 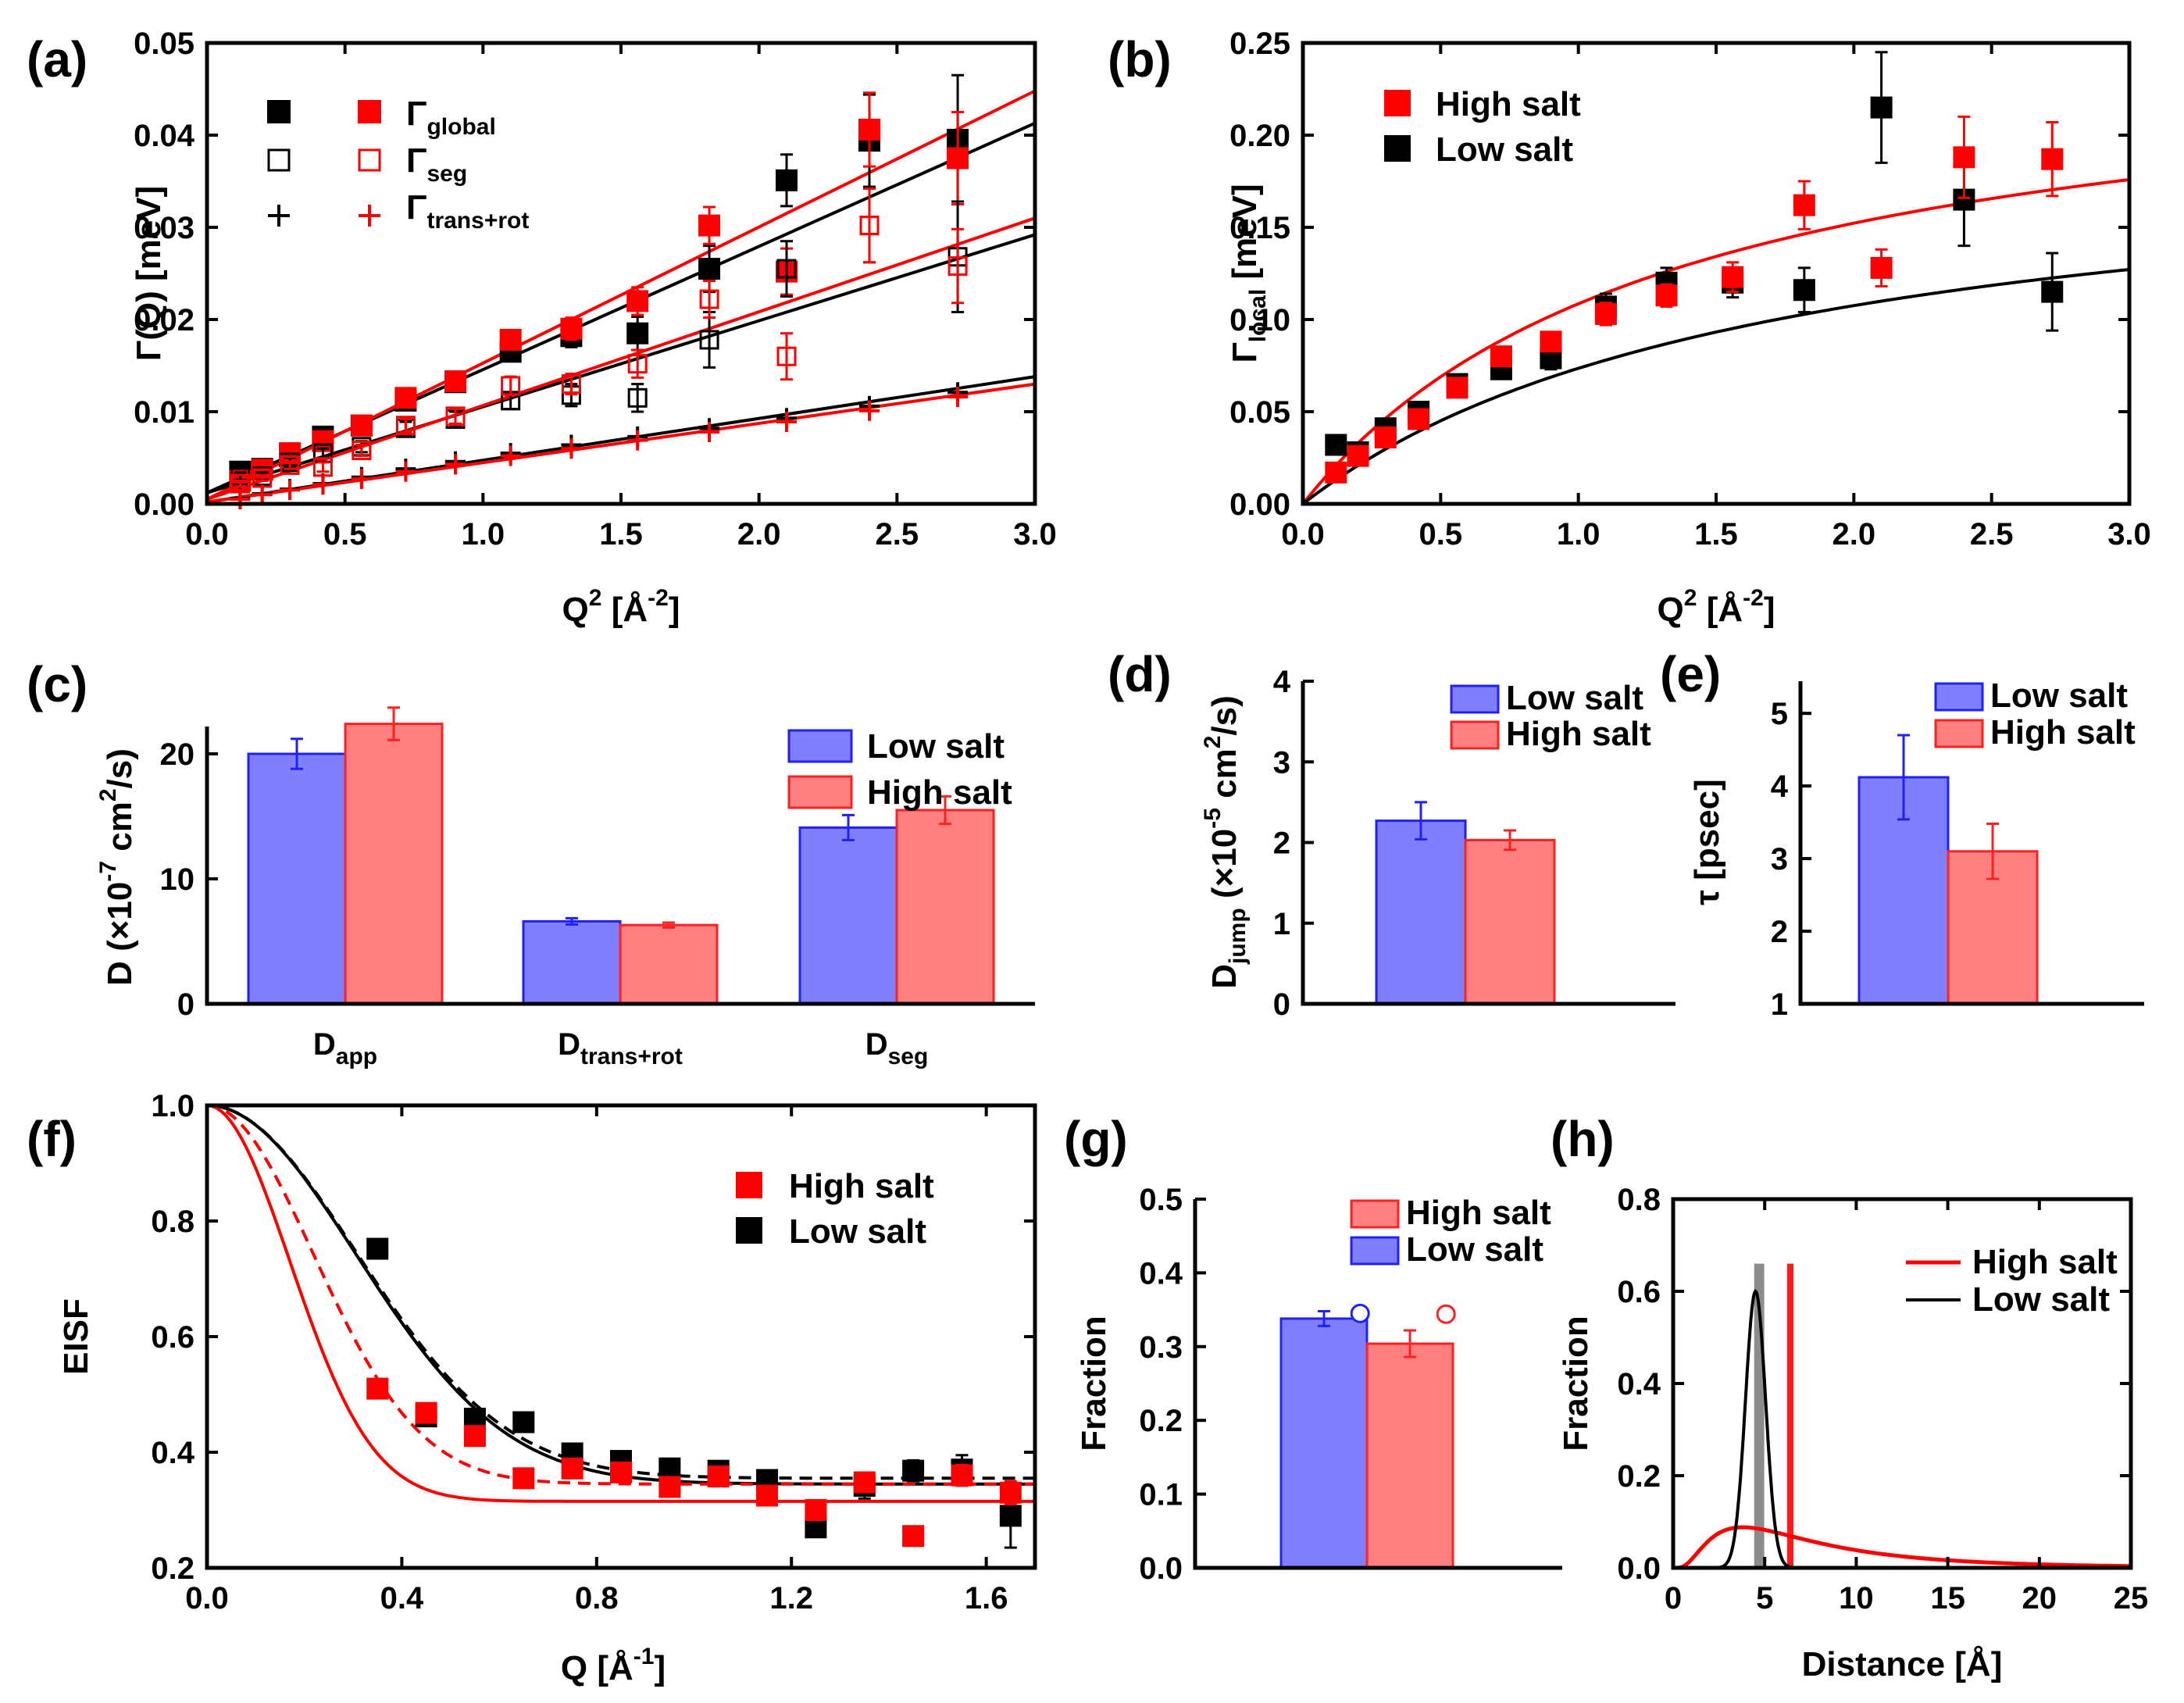 I want to click on legend-g: High salt Low salt, so click(x=1450, y=1231).